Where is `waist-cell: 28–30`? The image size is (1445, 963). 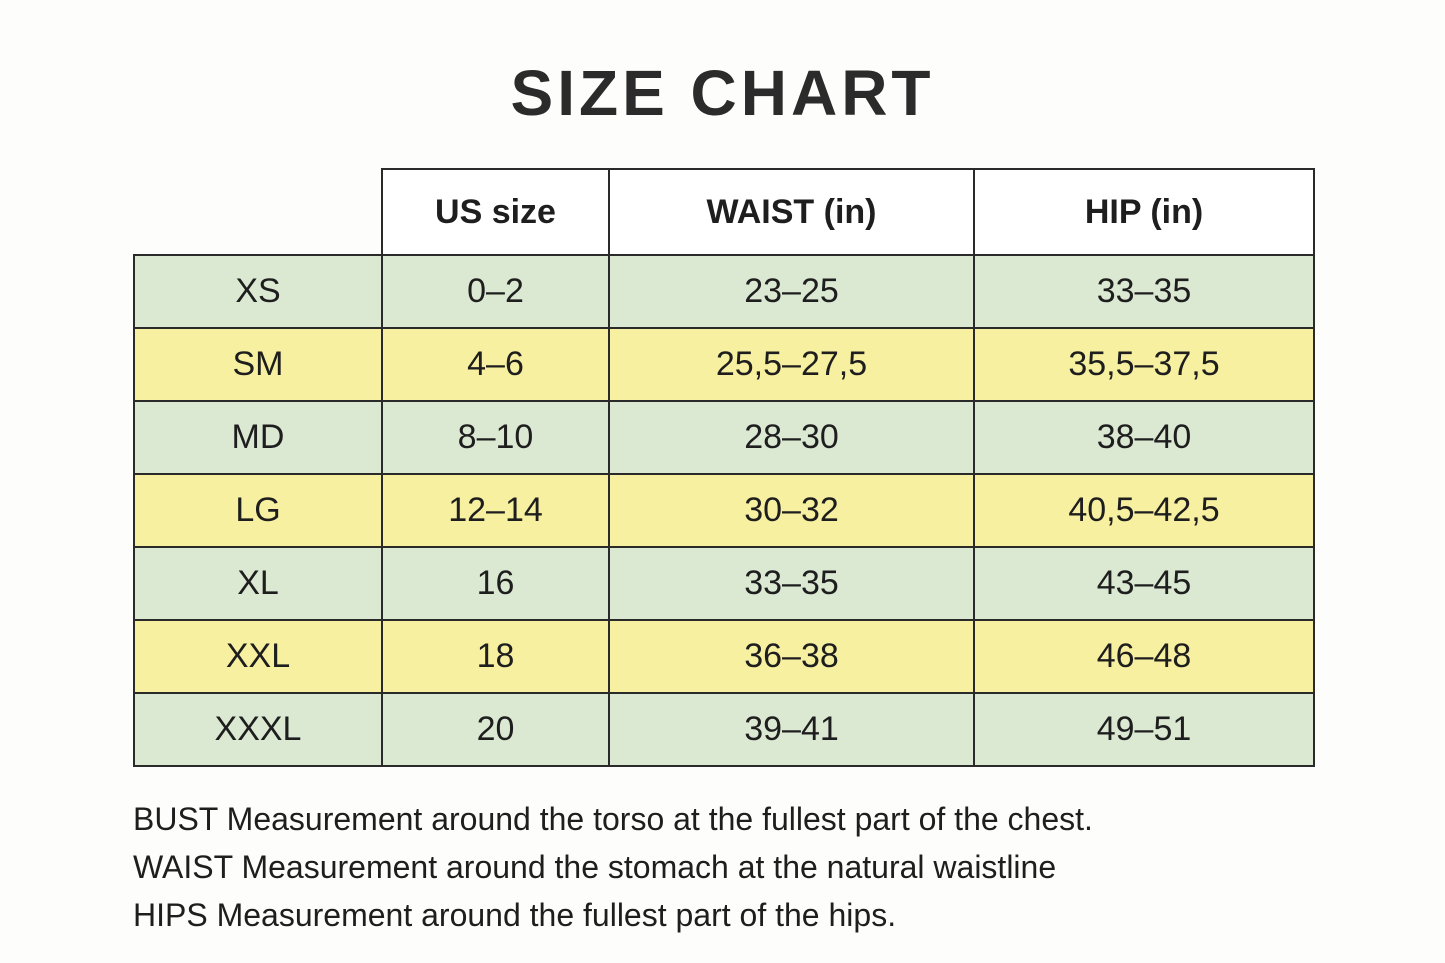 waist-cell: 28–30 is located at coordinates (791, 438).